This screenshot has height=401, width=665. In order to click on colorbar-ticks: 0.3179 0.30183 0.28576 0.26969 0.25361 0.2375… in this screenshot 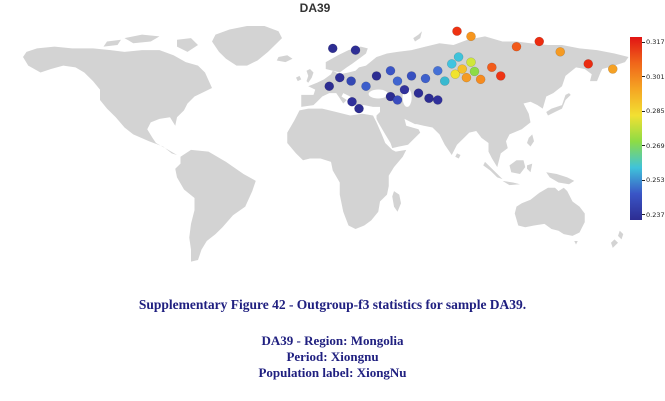, I will do `click(653, 128)`.